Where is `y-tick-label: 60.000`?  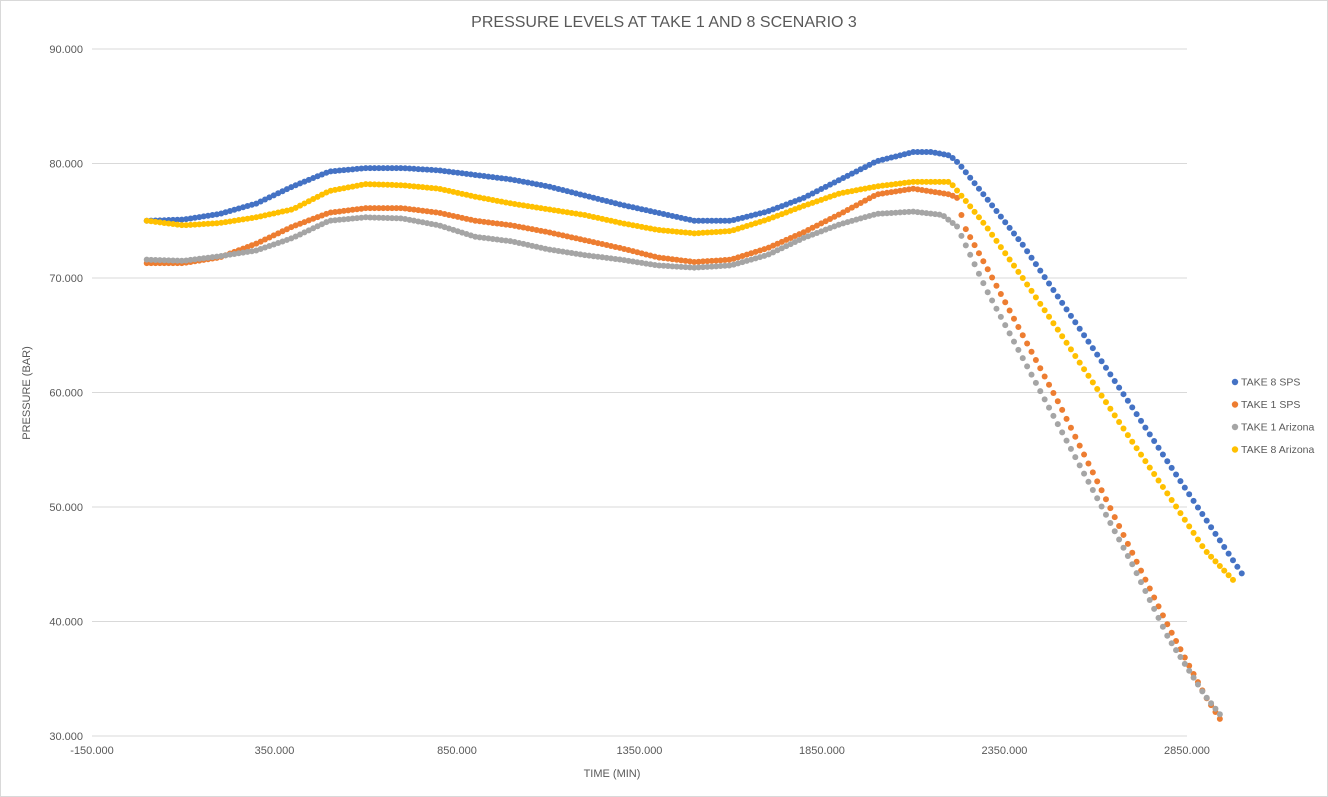 y-tick-label: 60.000 is located at coordinates (66, 394).